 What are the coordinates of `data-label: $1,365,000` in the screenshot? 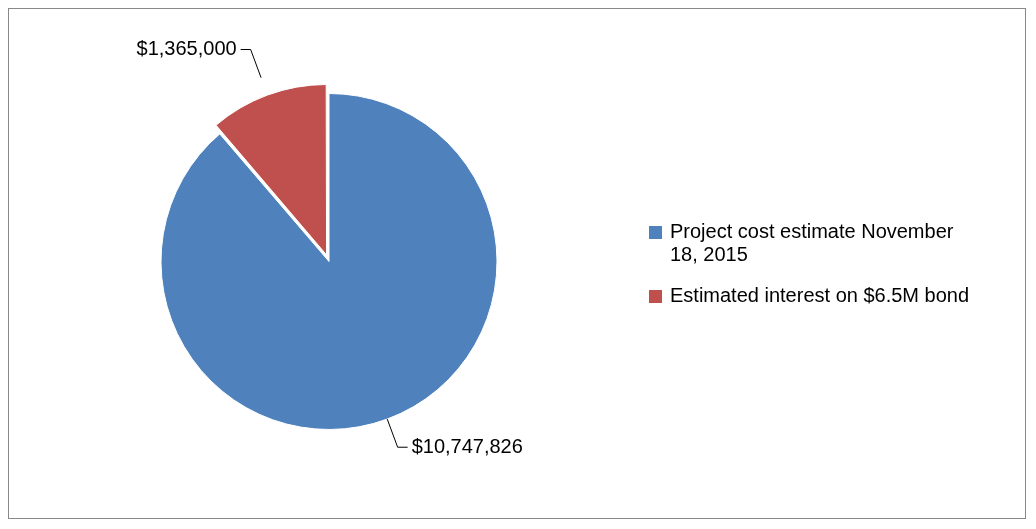 It's located at (186, 48).